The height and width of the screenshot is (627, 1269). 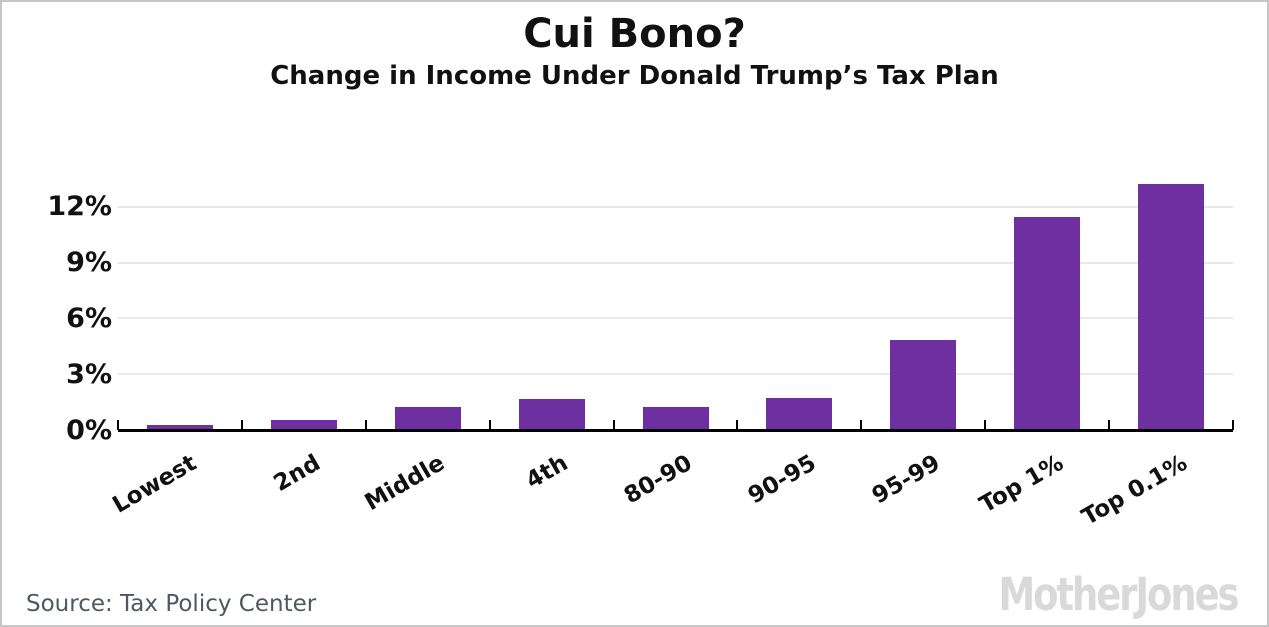 I want to click on y-axis-tick-label: 0%, so click(x=89, y=430).